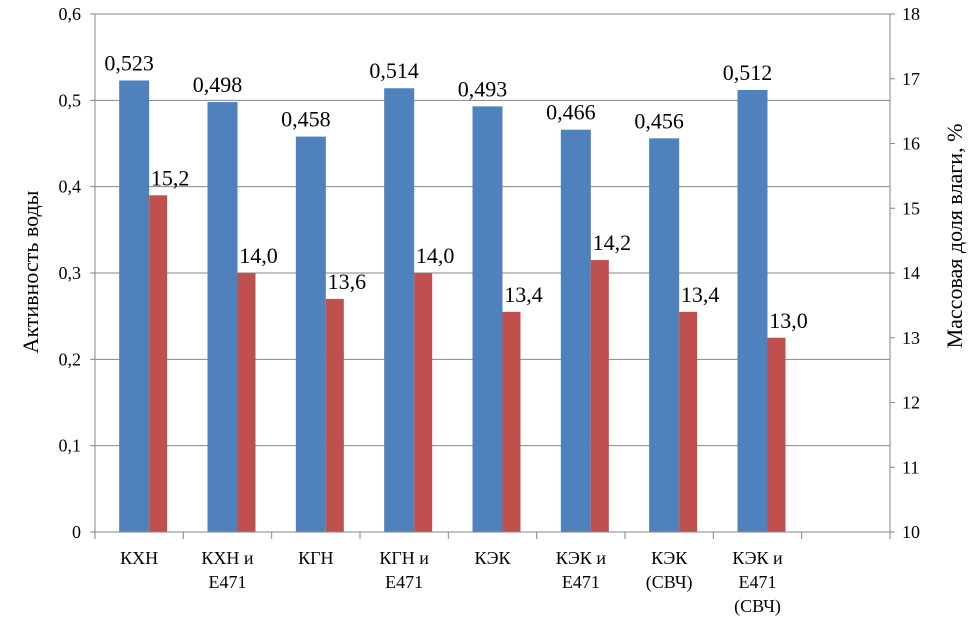 The image size is (976, 639). I want to click on y-tick-label-right: 11, so click(910, 467).